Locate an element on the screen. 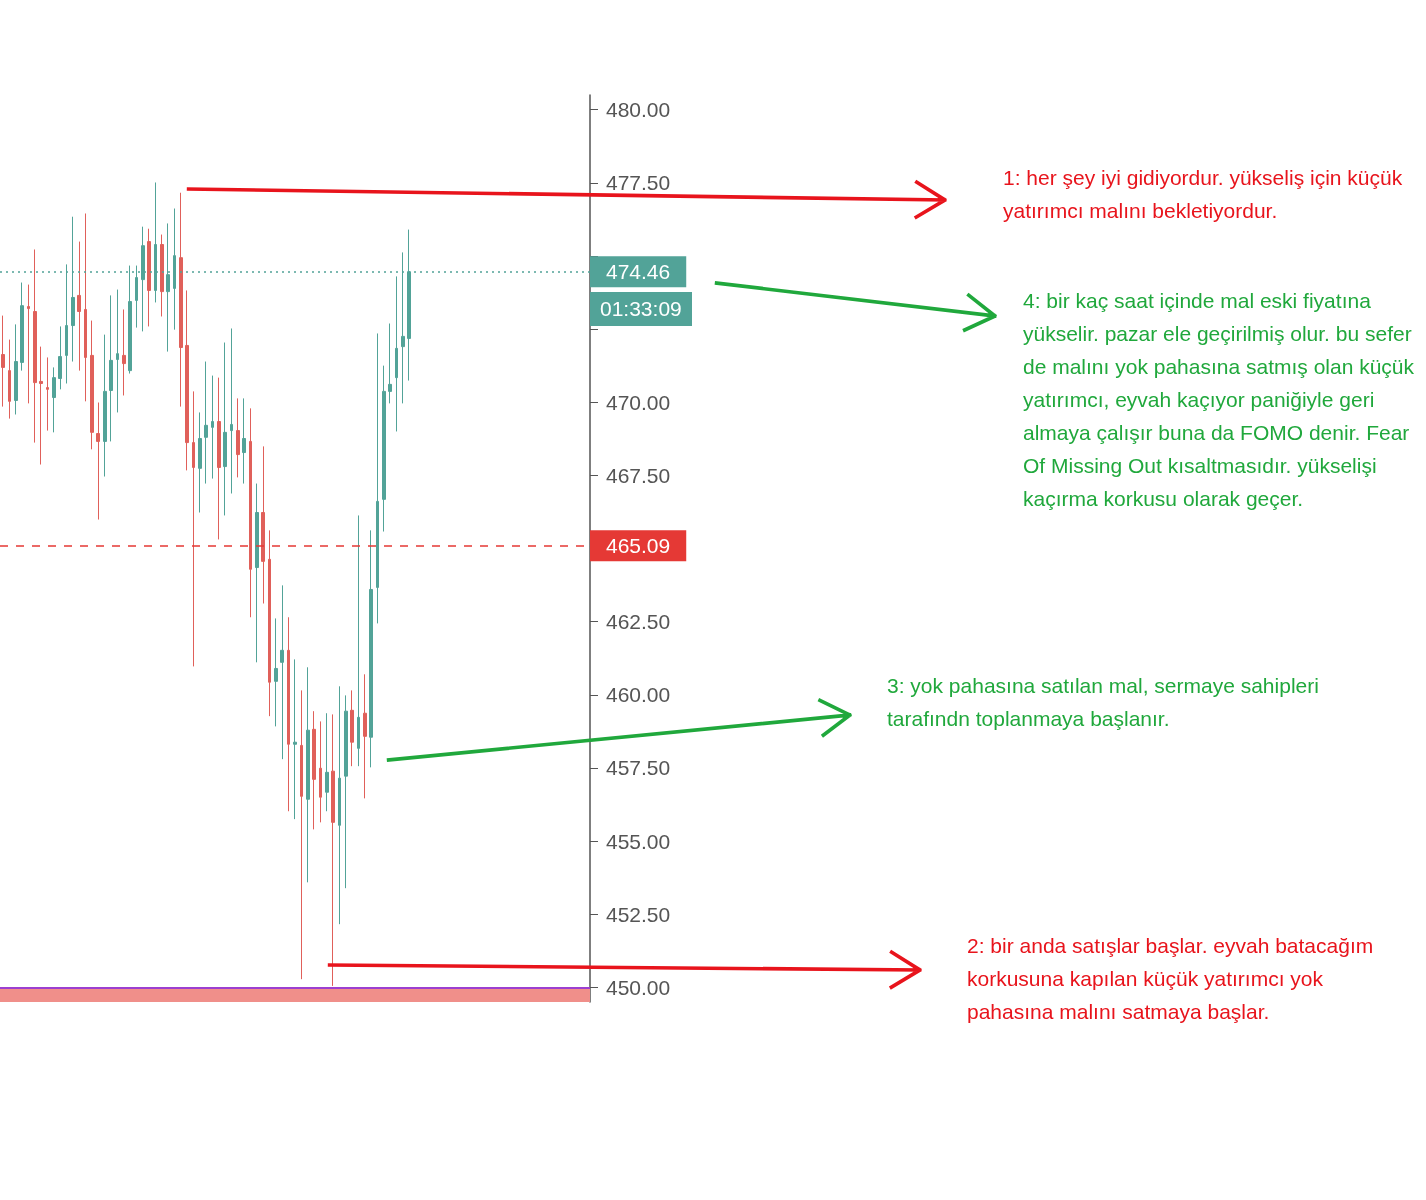 The width and height of the screenshot is (1426, 1200). y-tick-label: 467.50 is located at coordinates (638, 475).